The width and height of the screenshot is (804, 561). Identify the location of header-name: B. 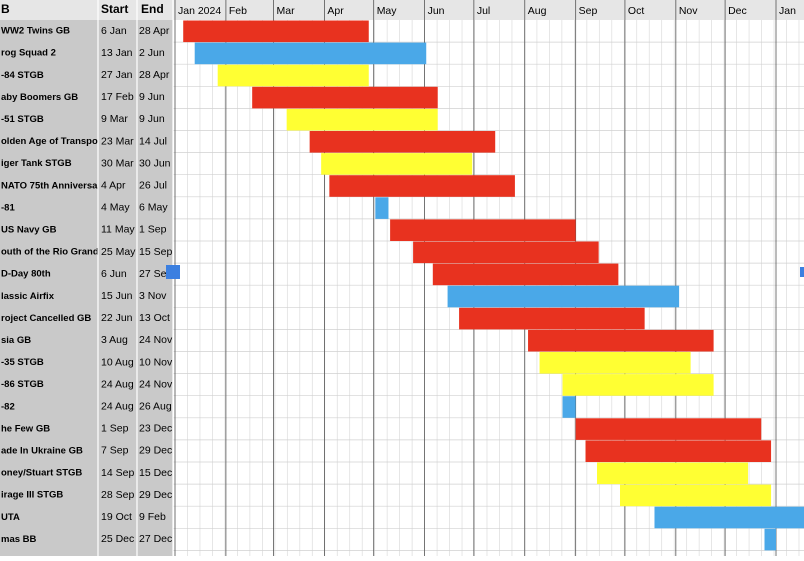
(5, 9).